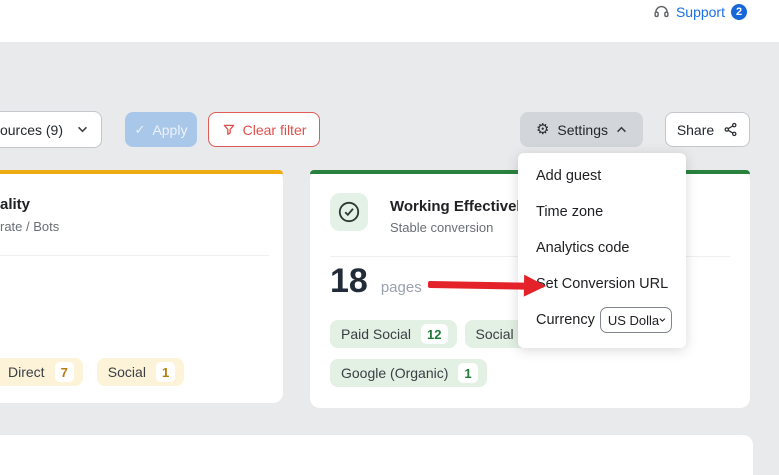  Describe the element at coordinates (274, 129) in the screenshot. I see `clear-filter-label: Clear filter` at that location.